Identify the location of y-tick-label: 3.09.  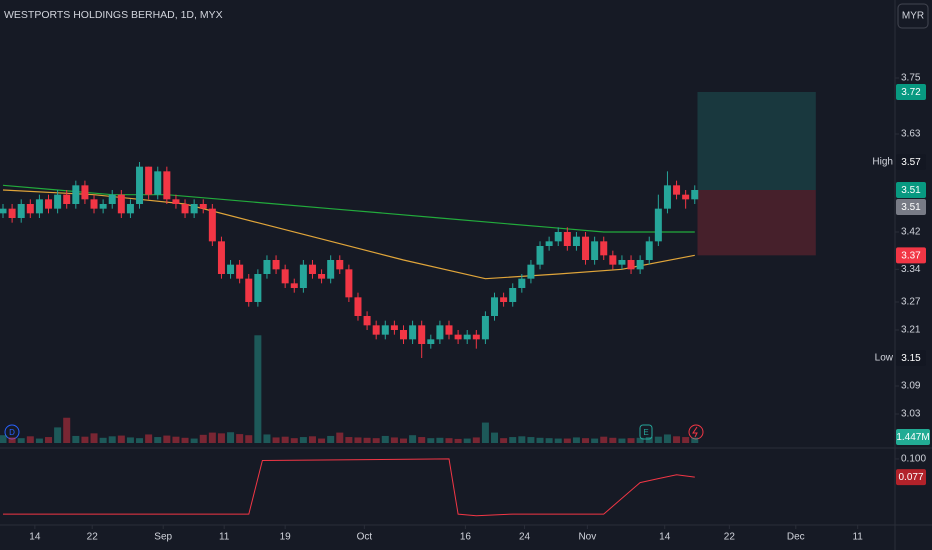
(911, 386).